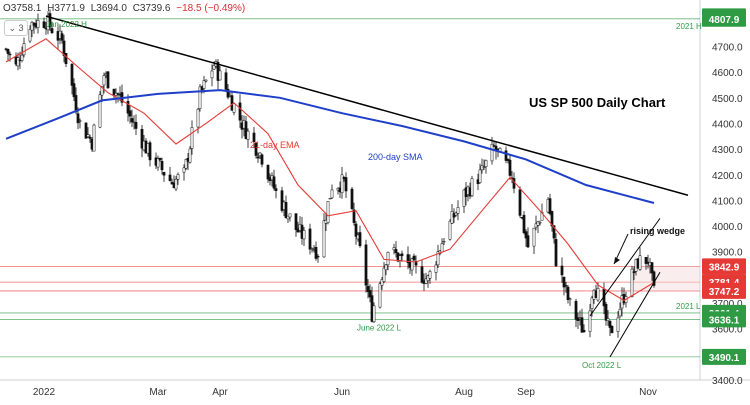 Image resolution: width=750 pixels, height=405 pixels. What do you see at coordinates (635, 314) in the screenshot?
I see `wedge-support-line` at bounding box center [635, 314].